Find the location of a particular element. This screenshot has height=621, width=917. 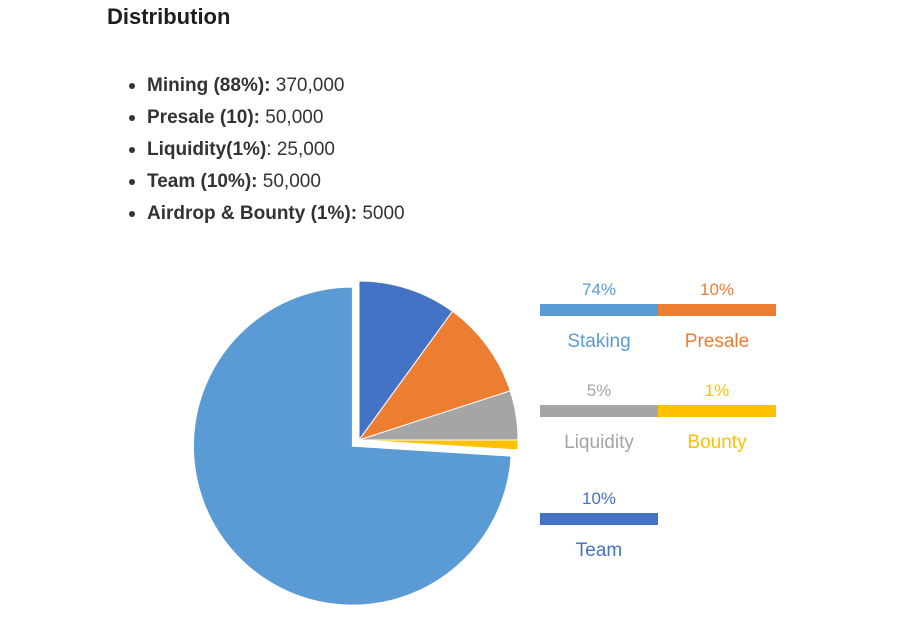

list-item-team: Team (10%): 50,000 is located at coordinates (267, 182).